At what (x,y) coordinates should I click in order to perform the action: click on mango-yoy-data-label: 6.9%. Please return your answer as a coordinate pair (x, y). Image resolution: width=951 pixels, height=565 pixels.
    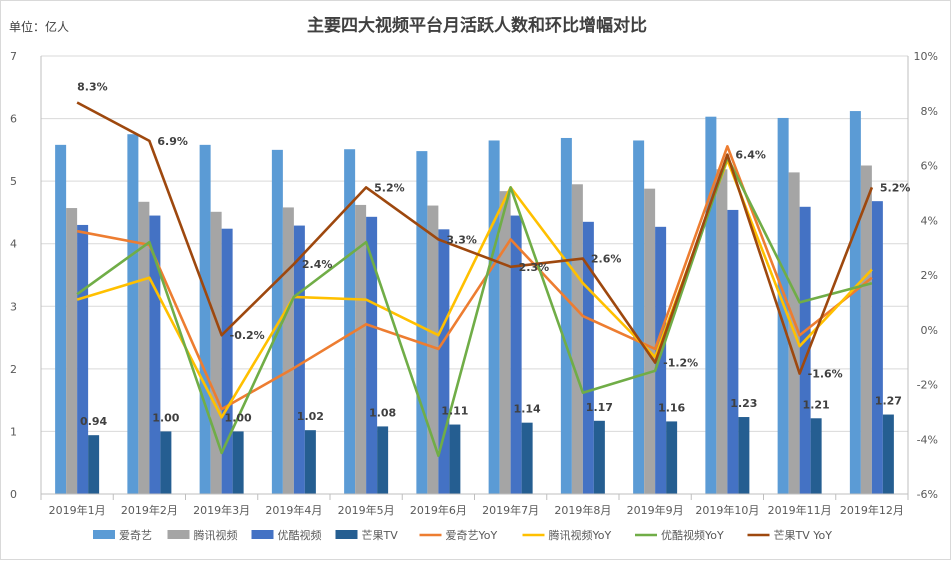
    Looking at the image, I should click on (172, 141).